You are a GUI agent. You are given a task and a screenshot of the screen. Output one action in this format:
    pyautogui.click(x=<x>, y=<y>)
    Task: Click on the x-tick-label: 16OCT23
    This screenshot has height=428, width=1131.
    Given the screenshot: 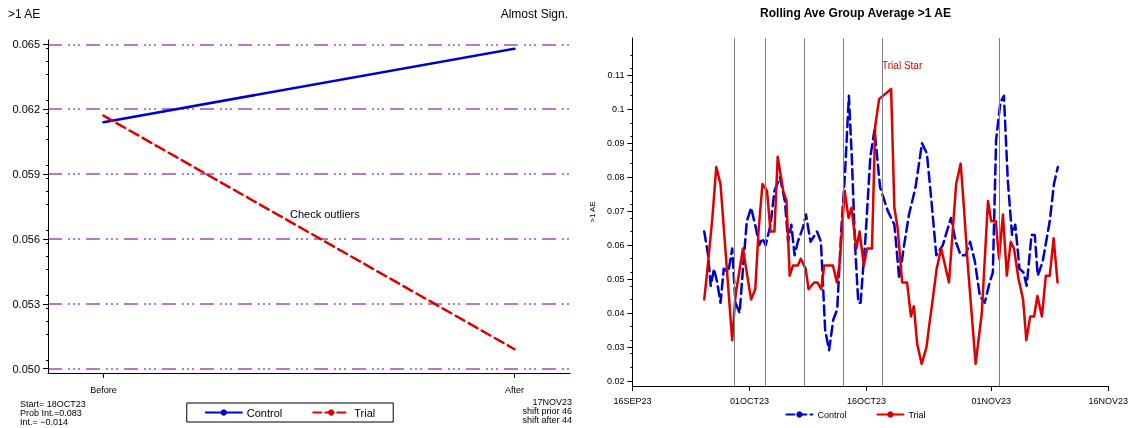 What is the action you would take?
    pyautogui.click(x=866, y=400)
    